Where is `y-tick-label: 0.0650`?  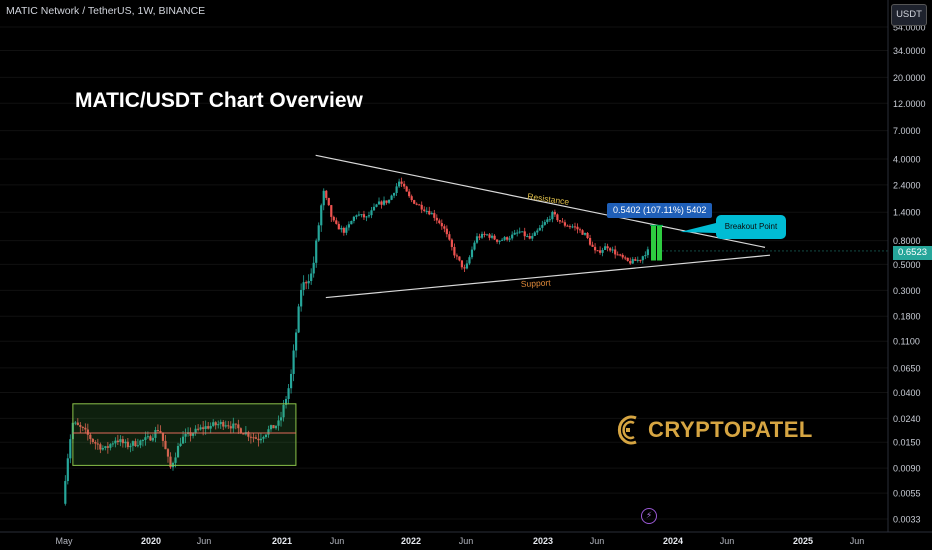
y-tick-label: 0.0650 is located at coordinates (907, 368).